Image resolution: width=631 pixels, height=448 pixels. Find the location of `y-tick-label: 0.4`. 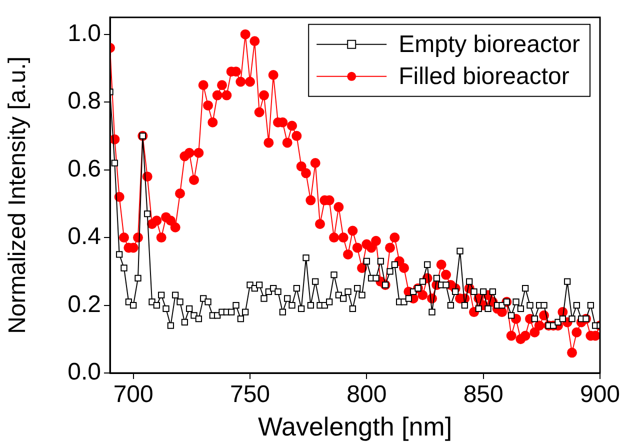

y-tick-label: 0.4 is located at coordinates (84, 236).